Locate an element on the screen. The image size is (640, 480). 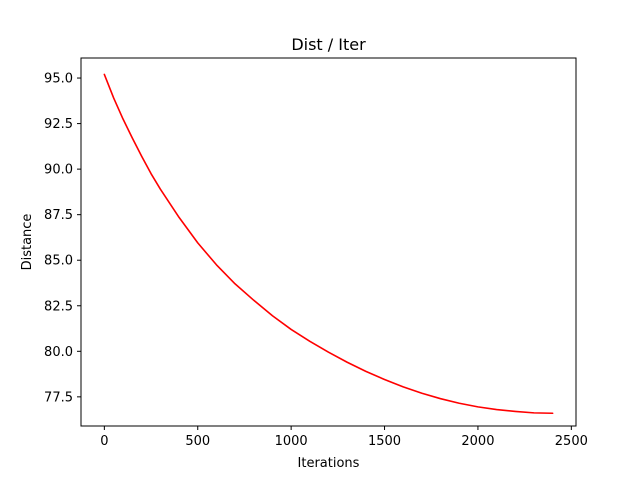
y-tick-label: 92.5 is located at coordinates (58, 124).